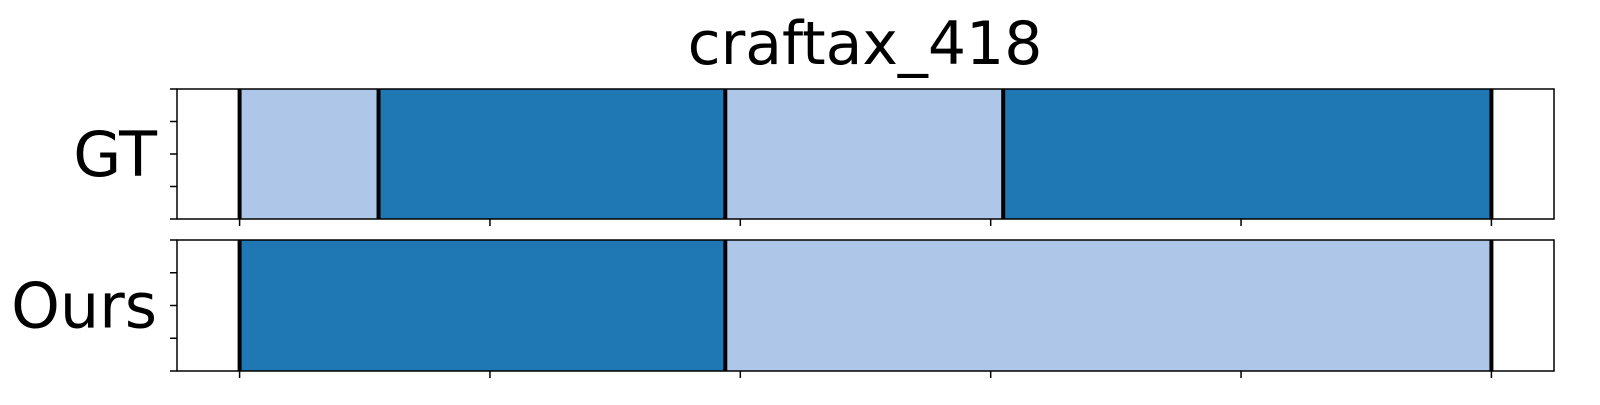 This screenshot has width=1600, height=405. What do you see at coordinates (84, 306) in the screenshot?
I see `row-label: Ours` at bounding box center [84, 306].